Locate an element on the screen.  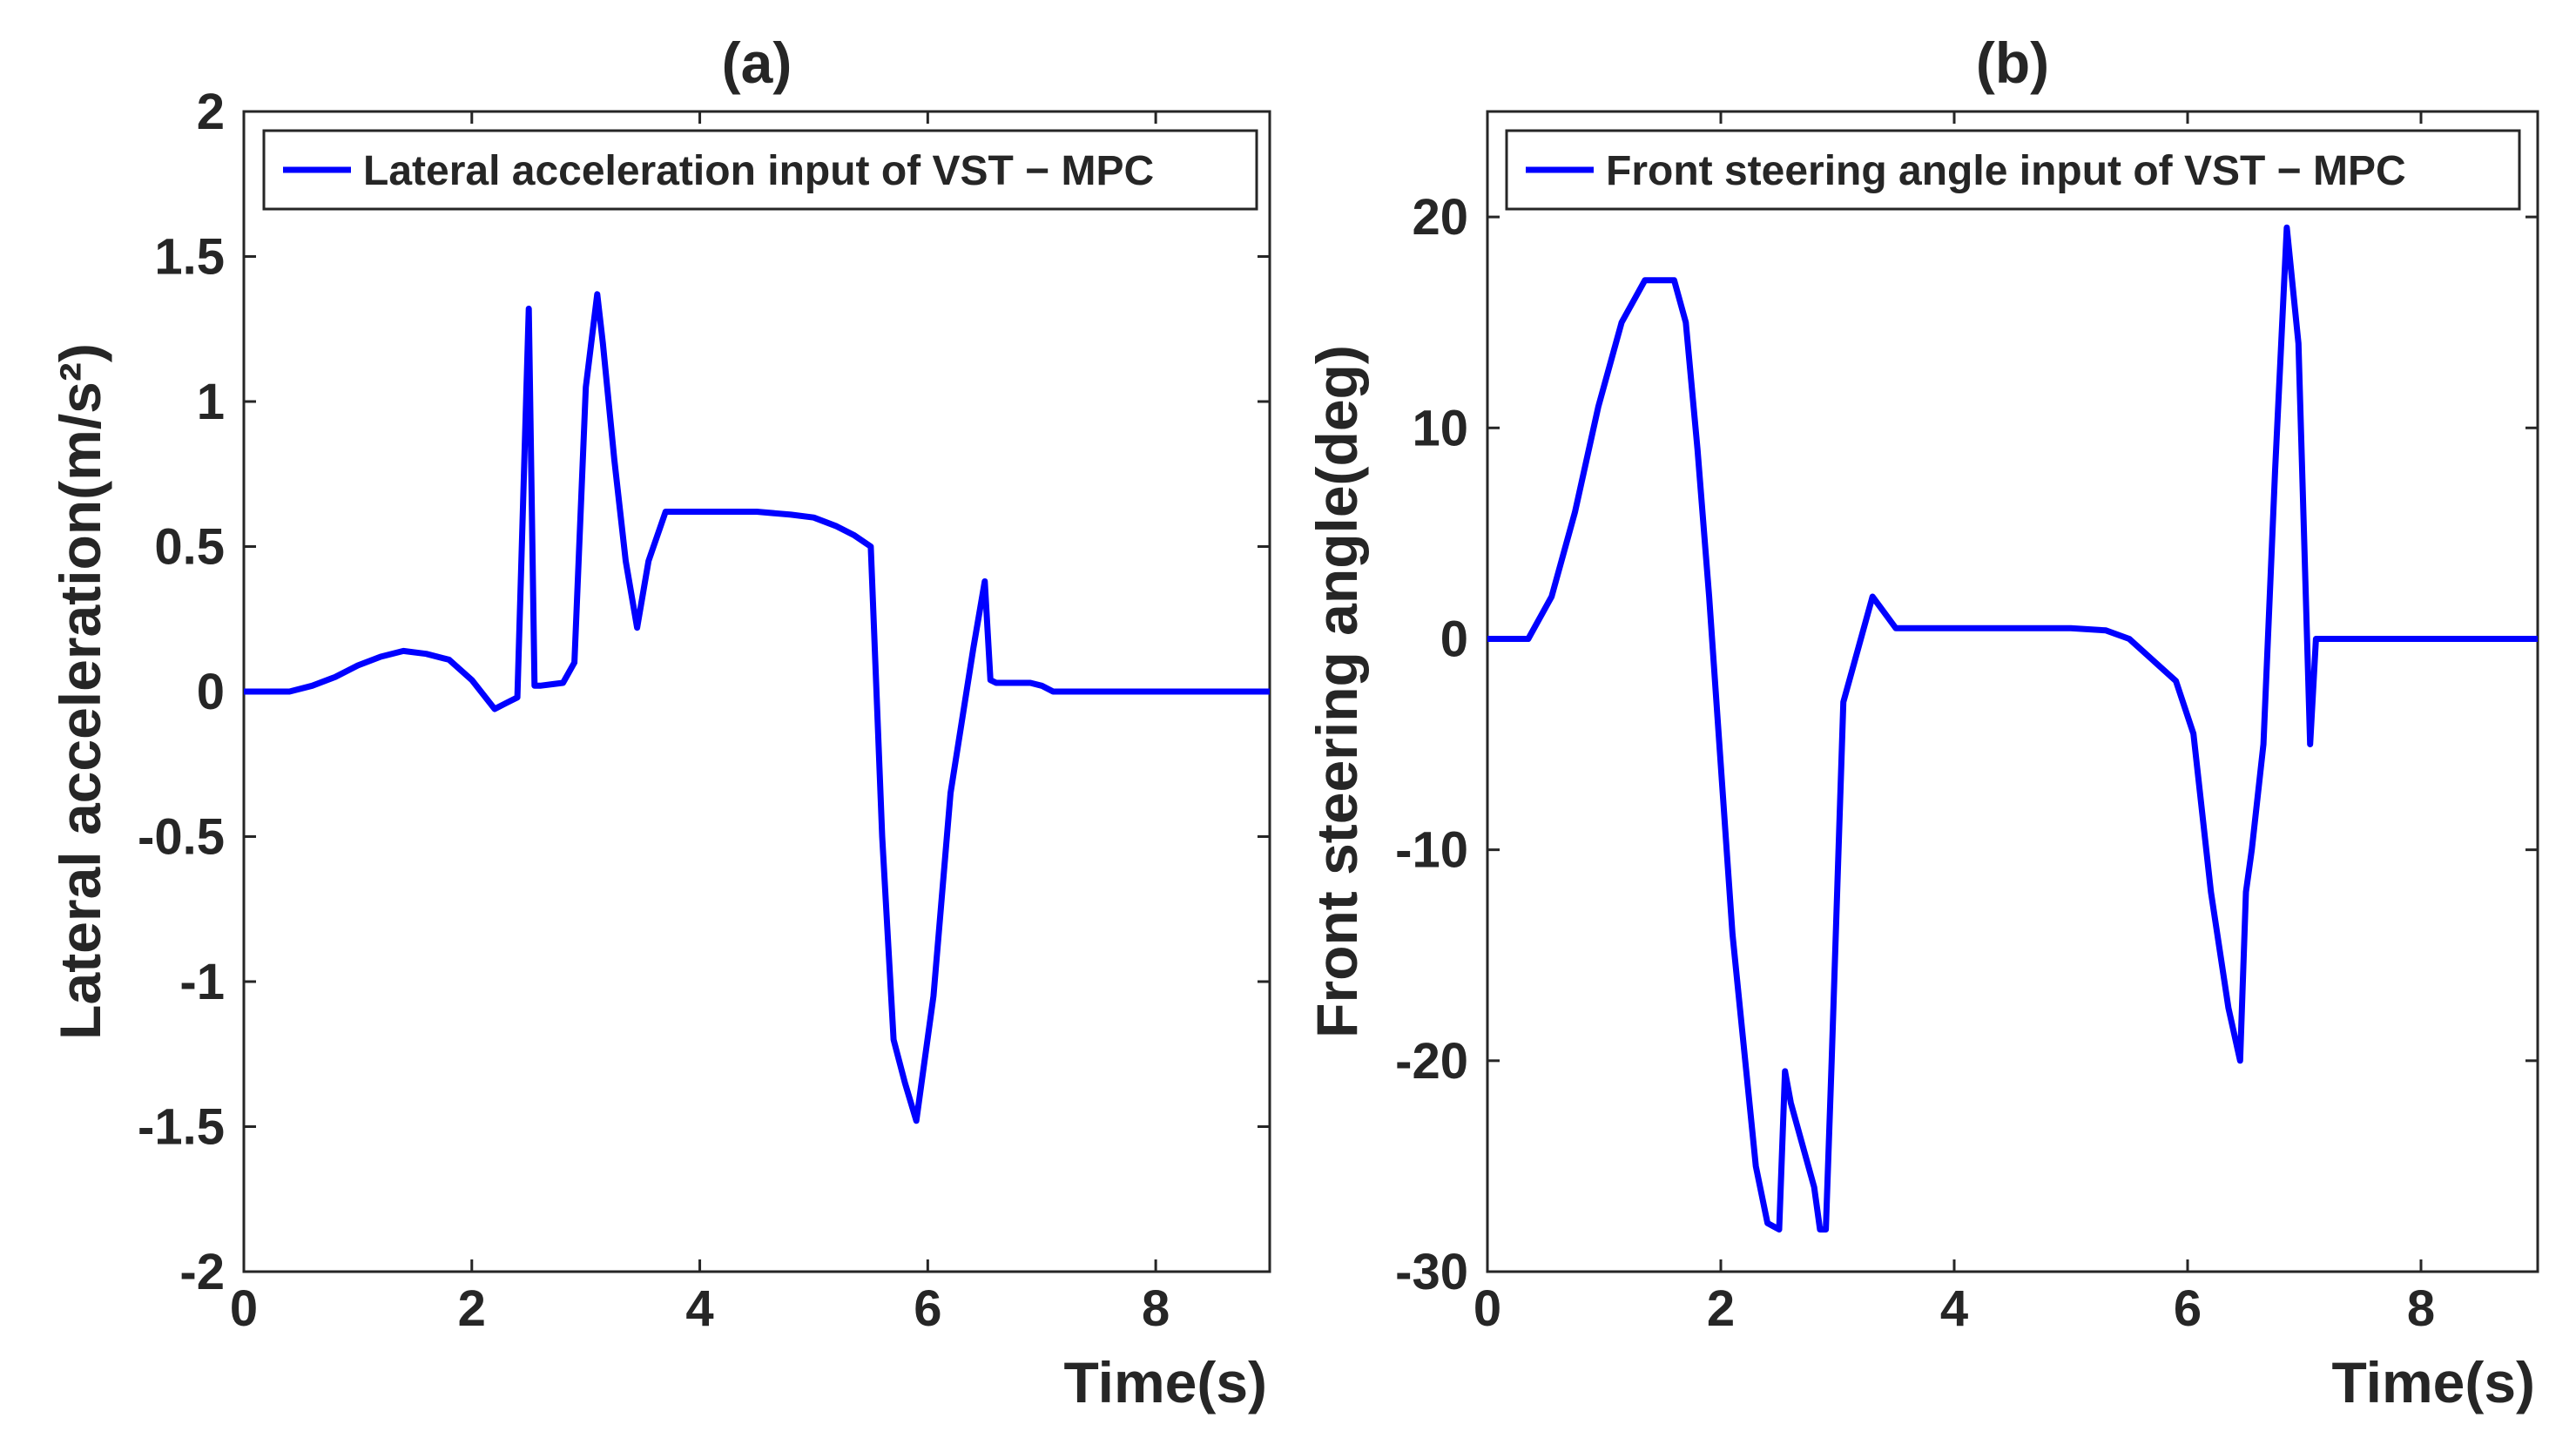
chart-title: (a) is located at coordinates (757, 62).